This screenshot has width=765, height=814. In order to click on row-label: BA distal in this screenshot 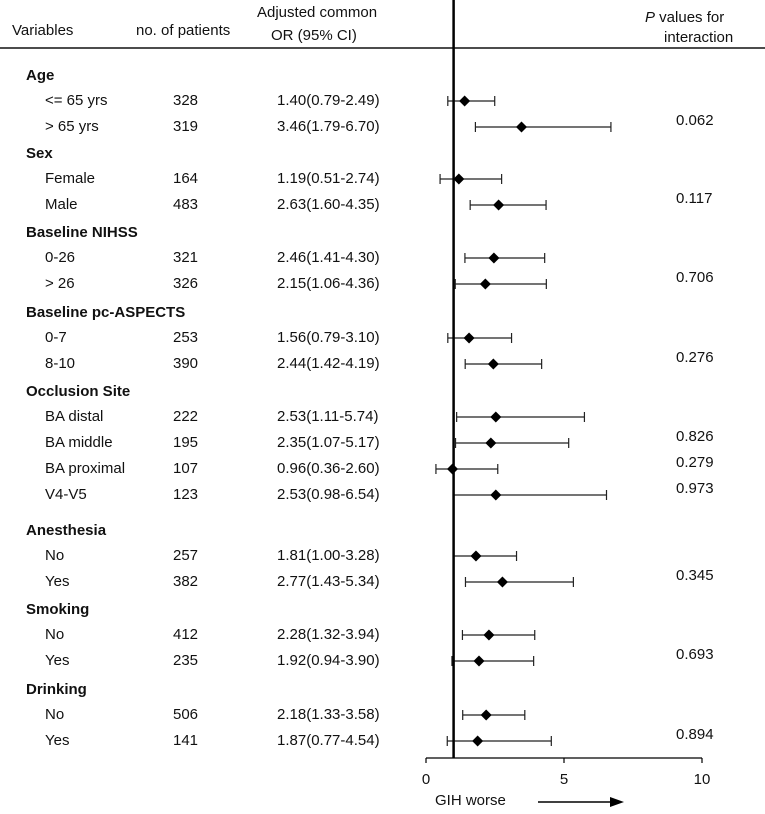, I will do `click(74, 416)`.